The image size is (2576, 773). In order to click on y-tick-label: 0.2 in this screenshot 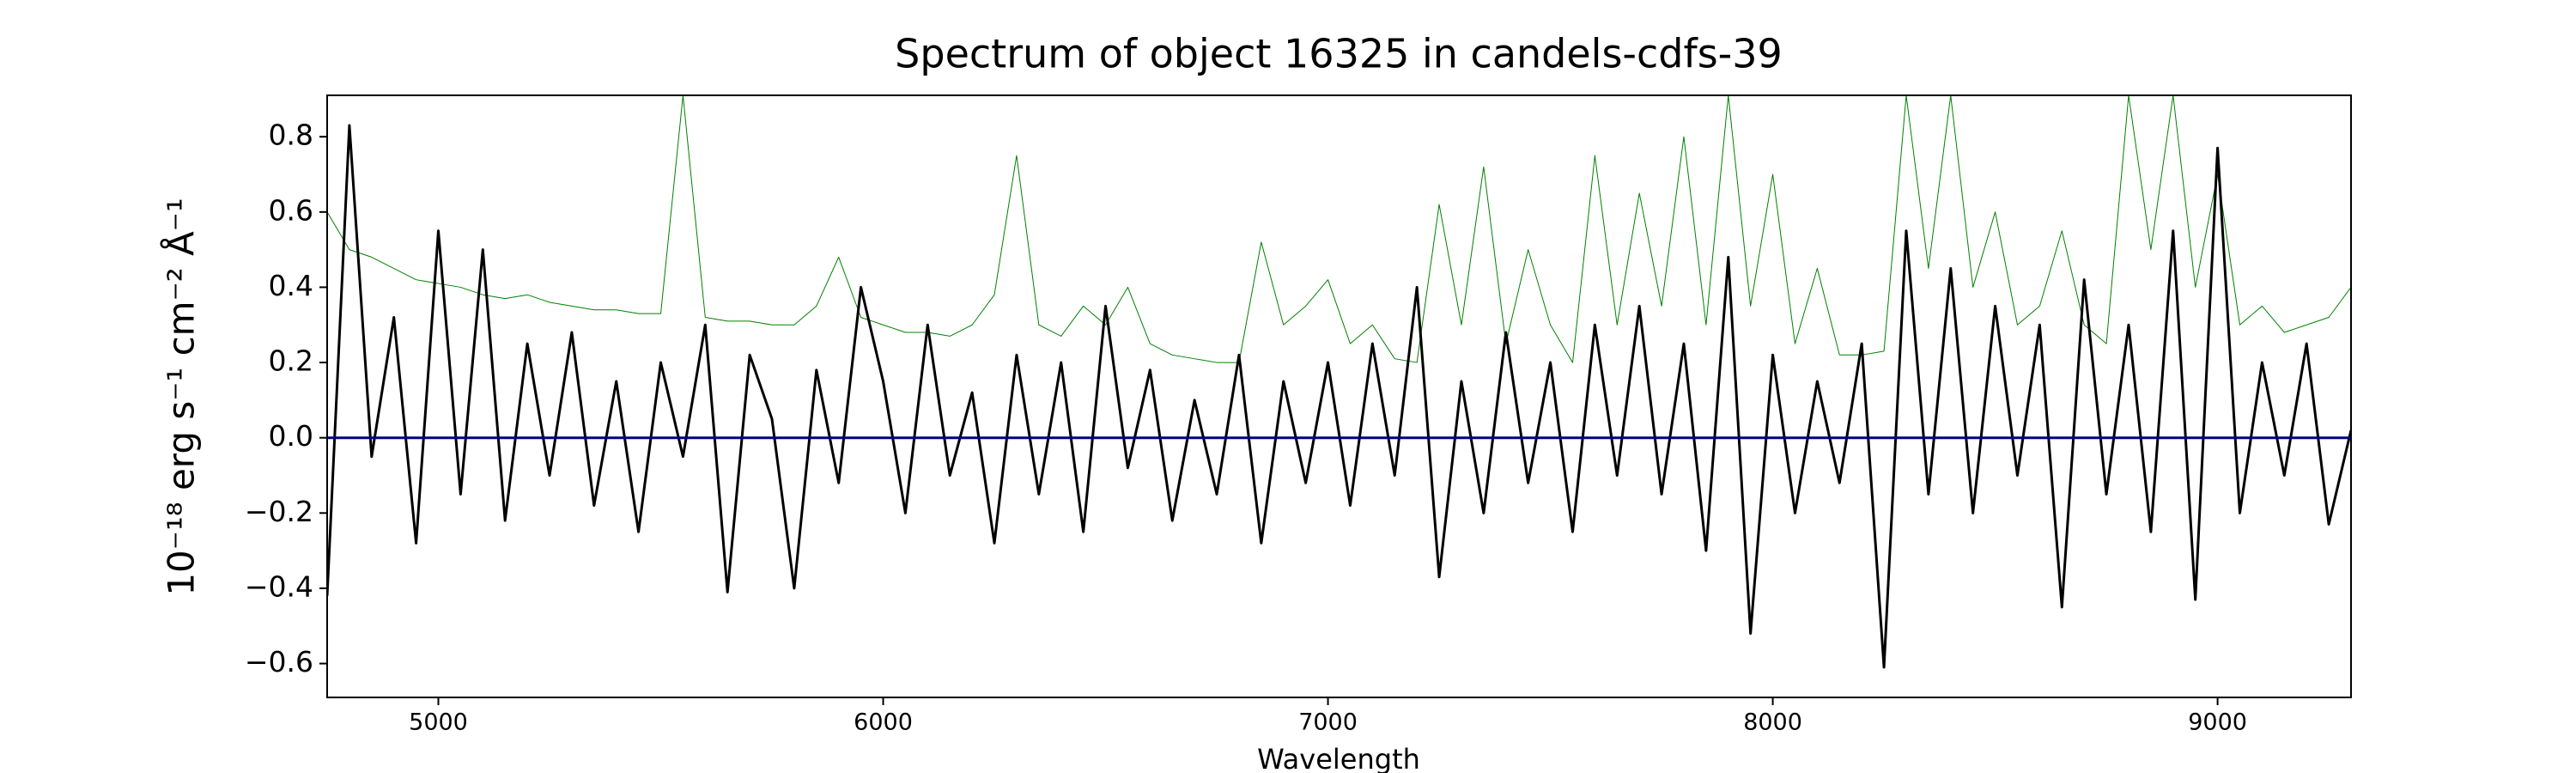, I will do `click(291, 361)`.